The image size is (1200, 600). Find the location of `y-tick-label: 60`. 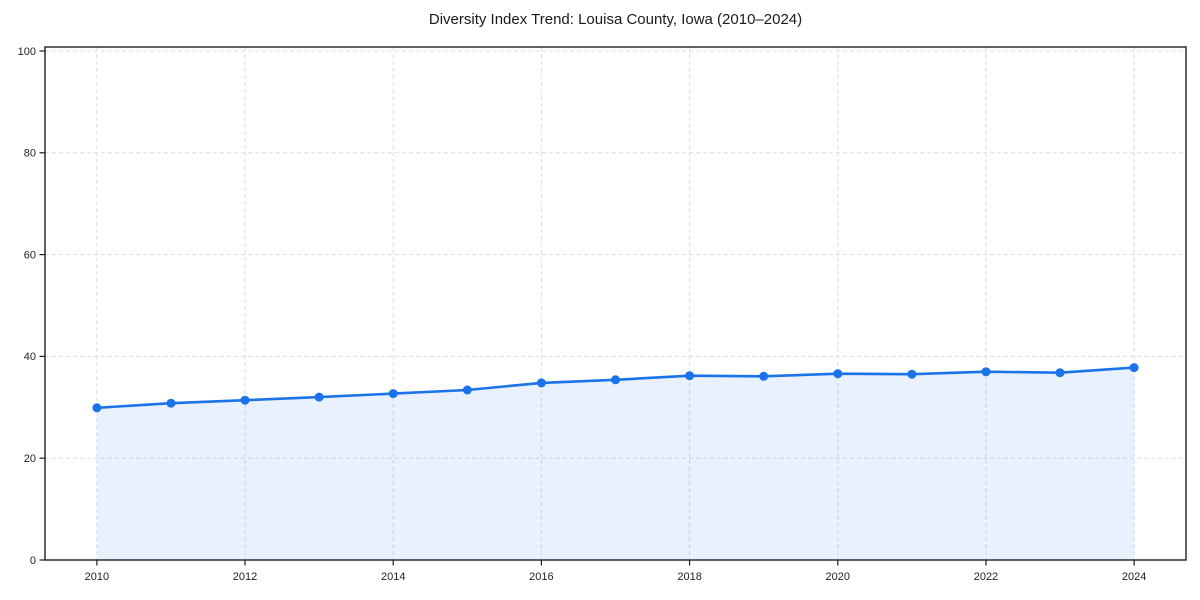

y-tick-label: 60 is located at coordinates (30, 255).